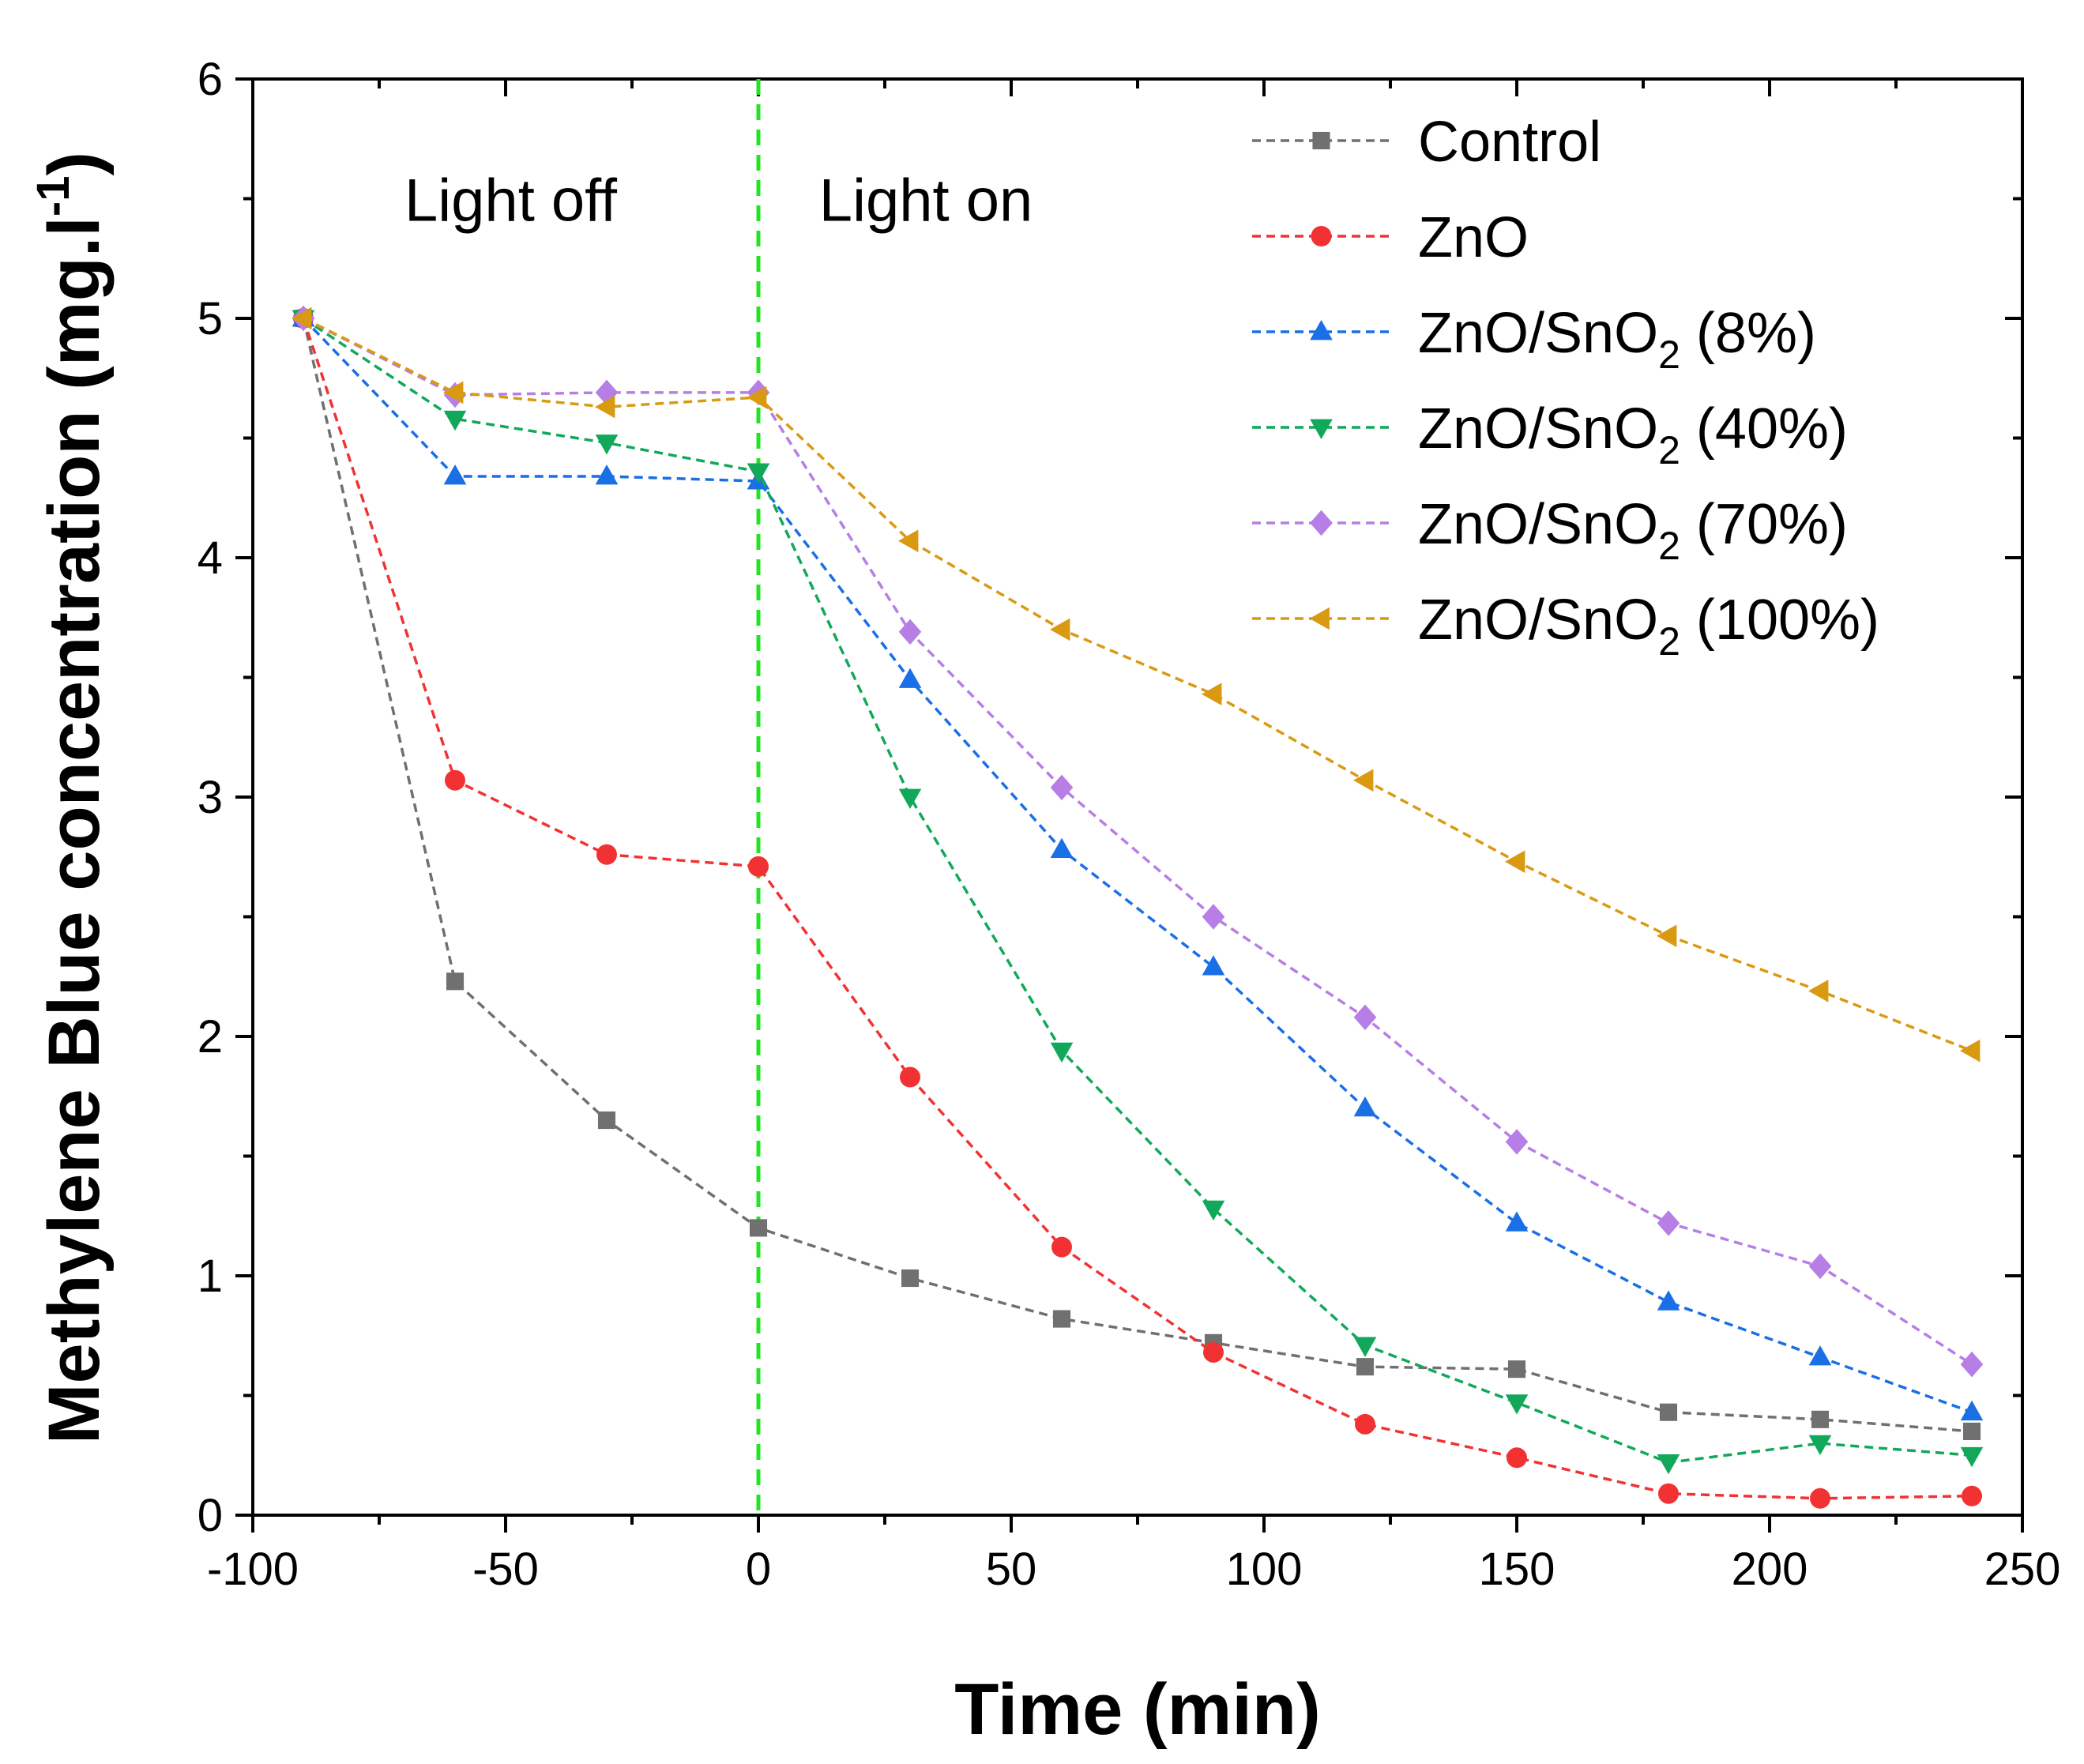 Image resolution: width=2084 pixels, height=1764 pixels. I want to click on legend-label-tail: (70%), so click(1764, 524).